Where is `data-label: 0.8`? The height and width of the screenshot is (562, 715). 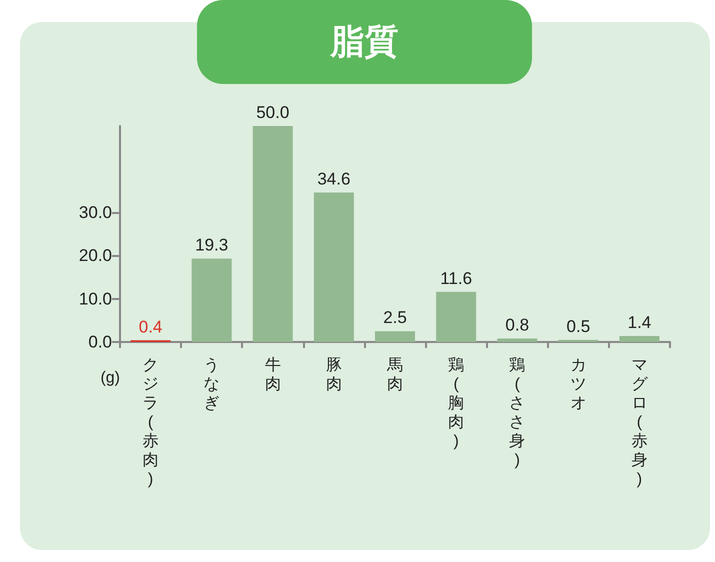
data-label: 0.8 is located at coordinates (517, 325).